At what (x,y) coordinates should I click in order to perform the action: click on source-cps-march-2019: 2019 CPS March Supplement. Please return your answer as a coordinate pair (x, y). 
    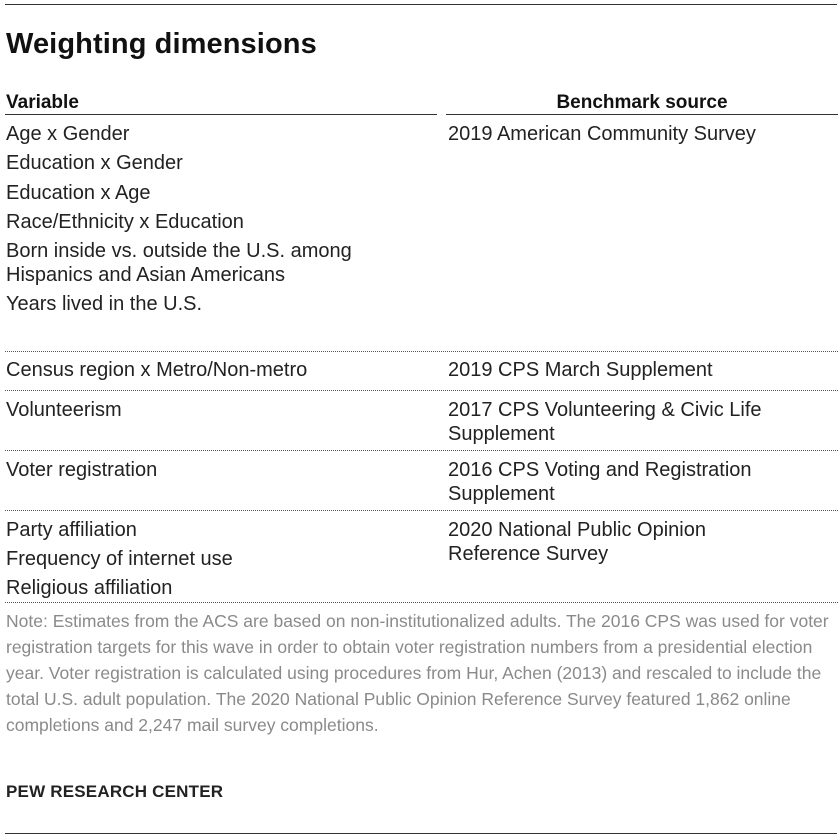
    Looking at the image, I should click on (580, 370).